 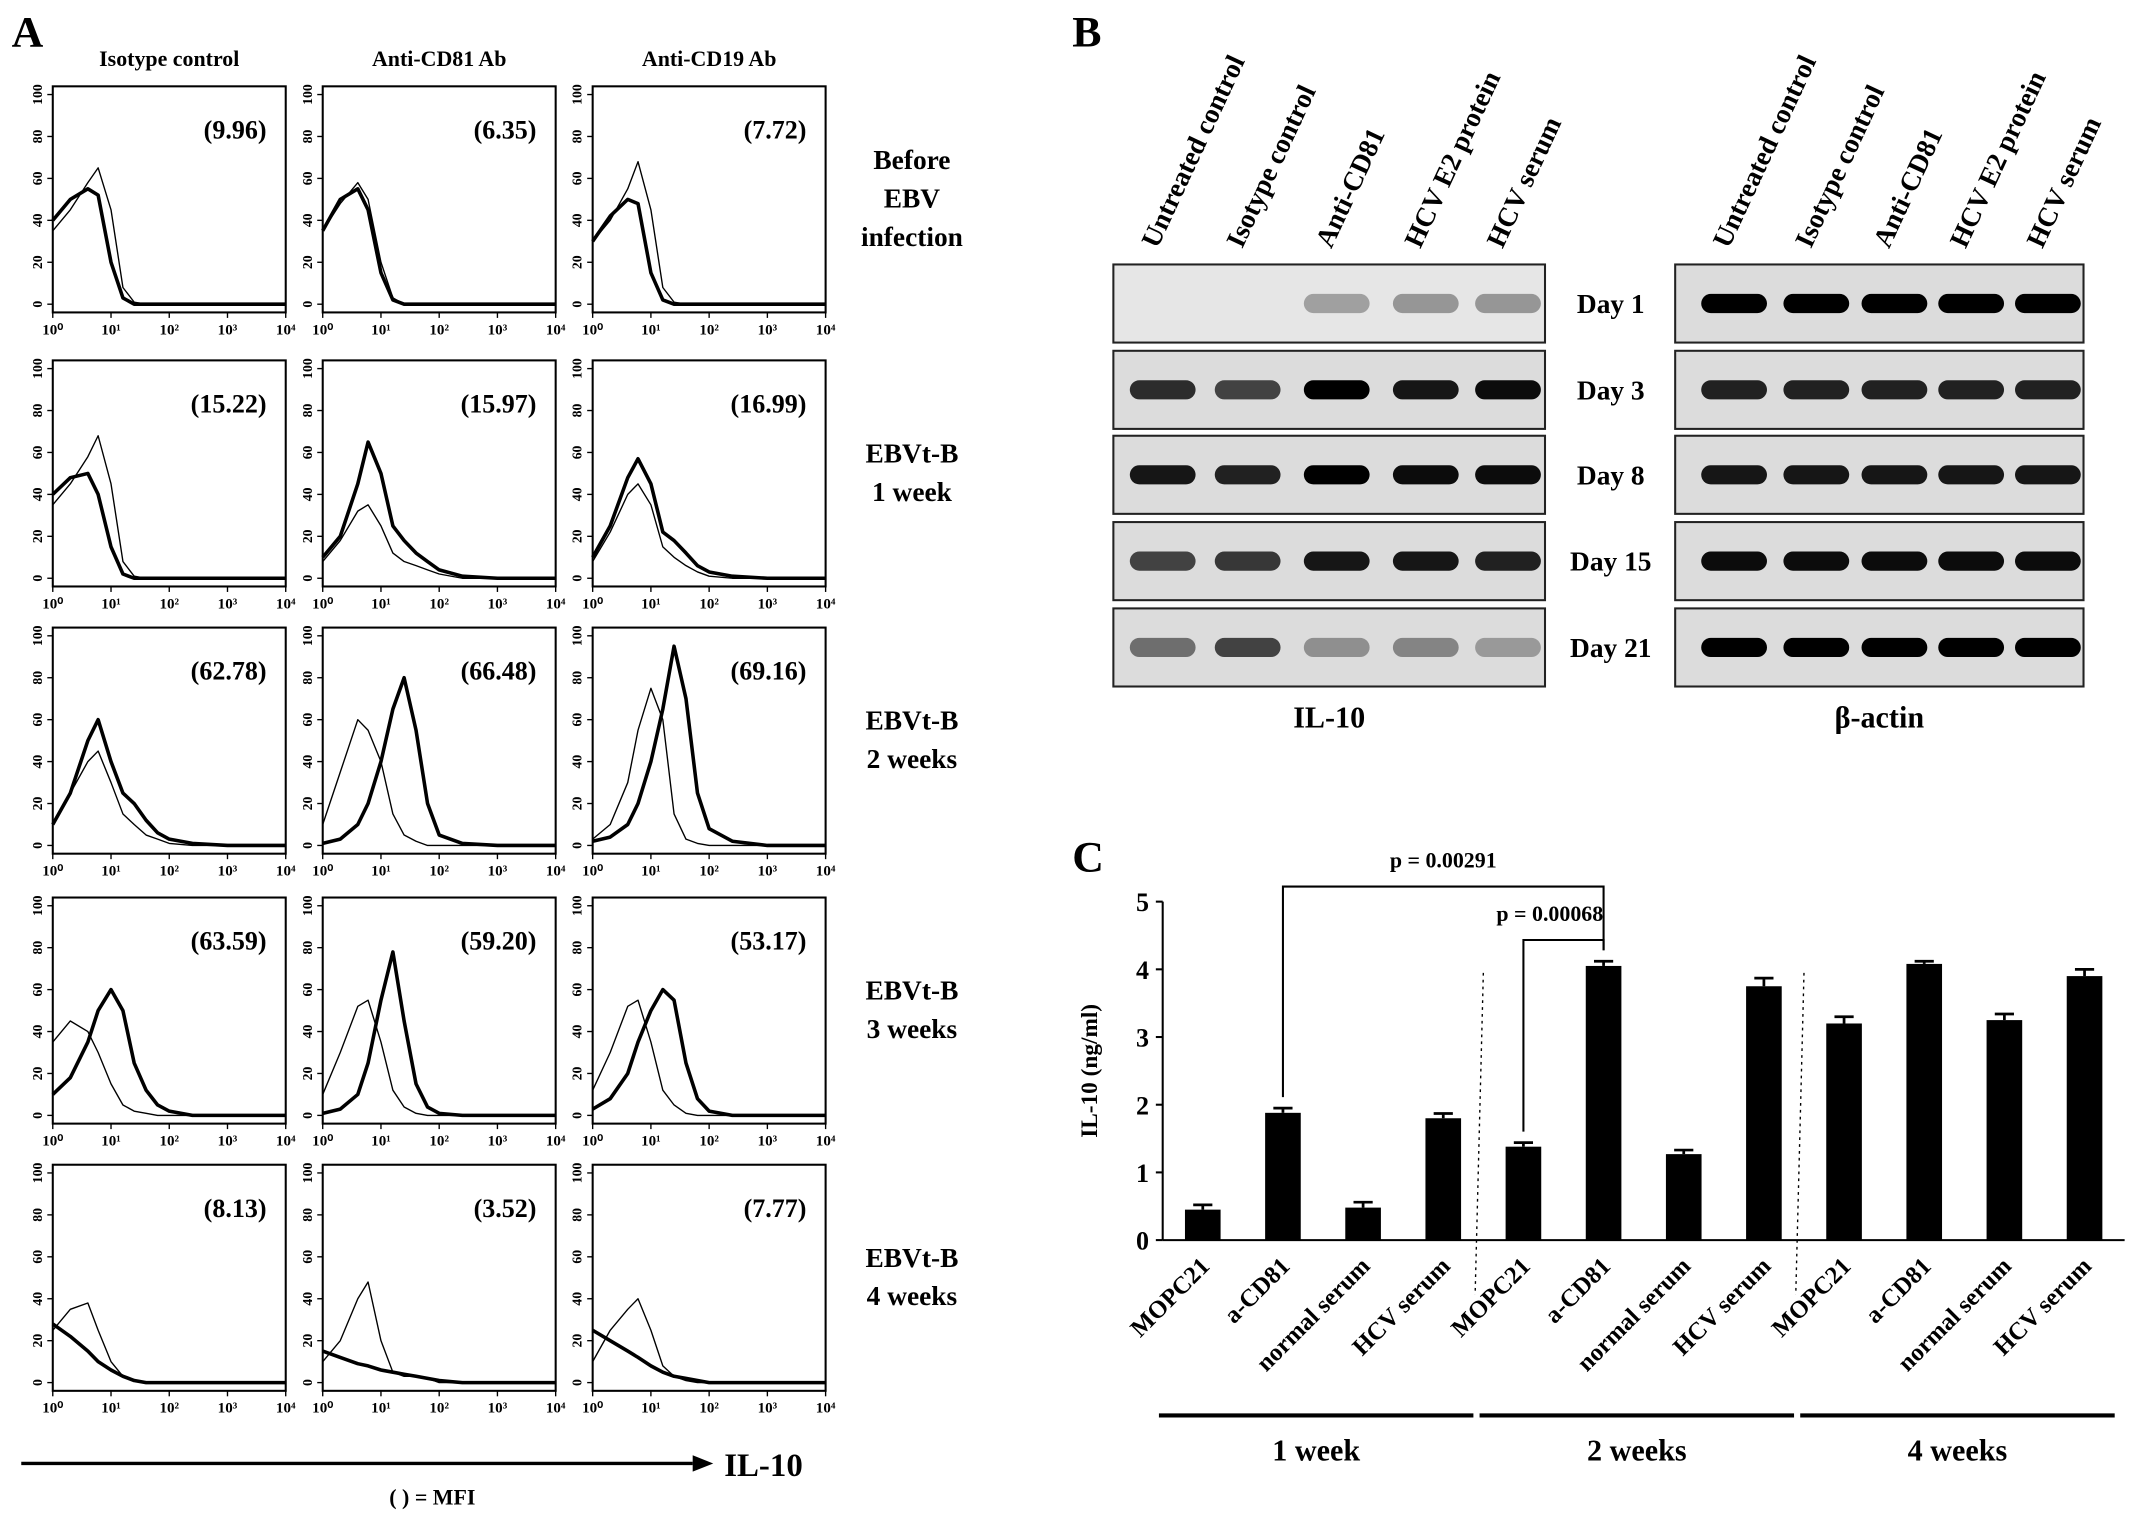 I want to click on y-tick-label: 100, so click(x=307, y=1173).